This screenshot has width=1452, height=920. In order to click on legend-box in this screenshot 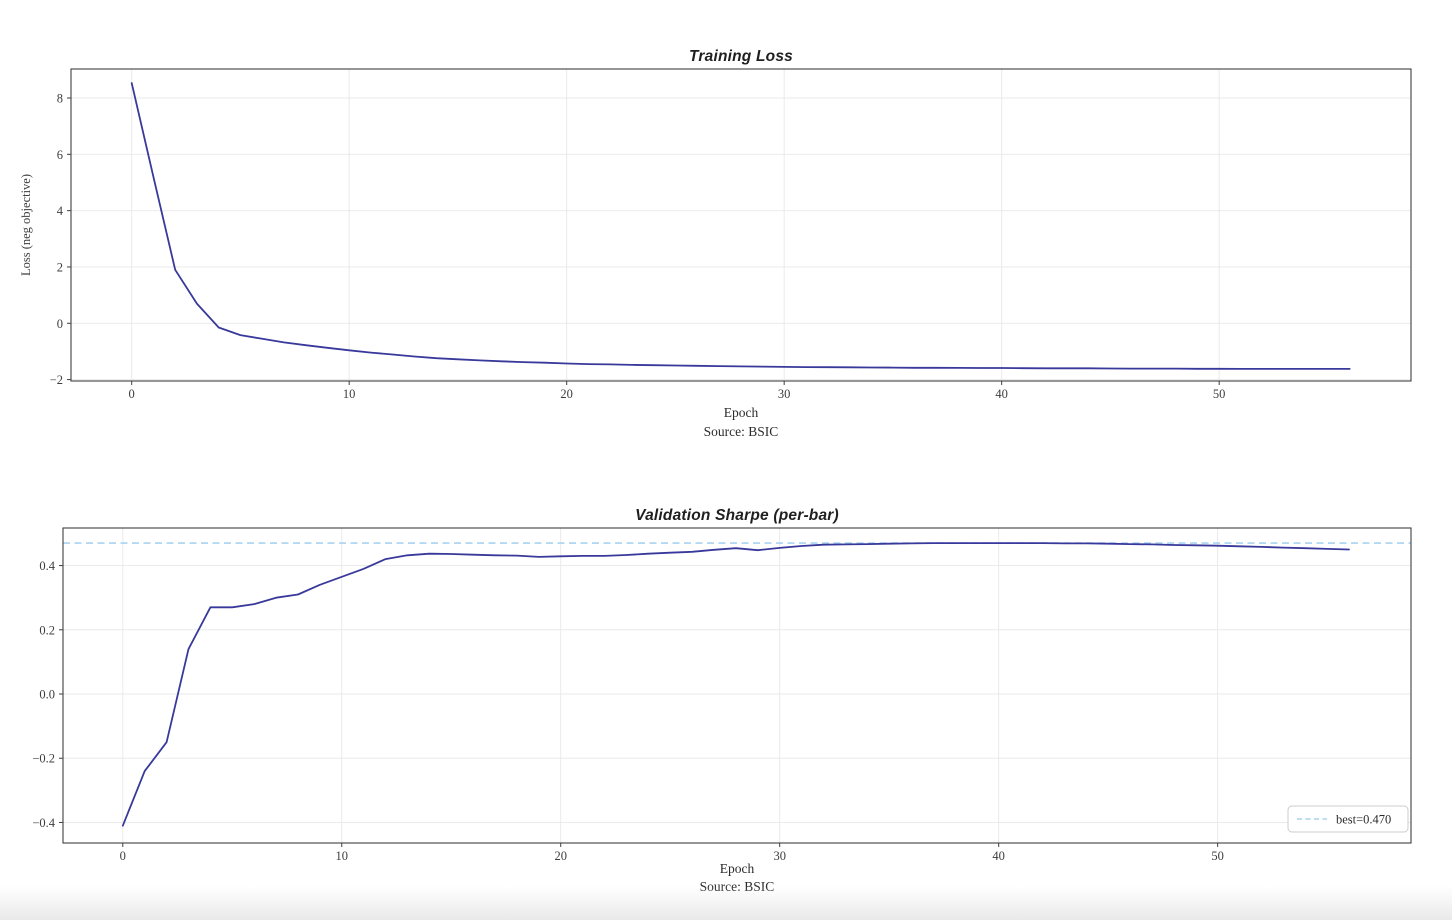, I will do `click(1348, 819)`.